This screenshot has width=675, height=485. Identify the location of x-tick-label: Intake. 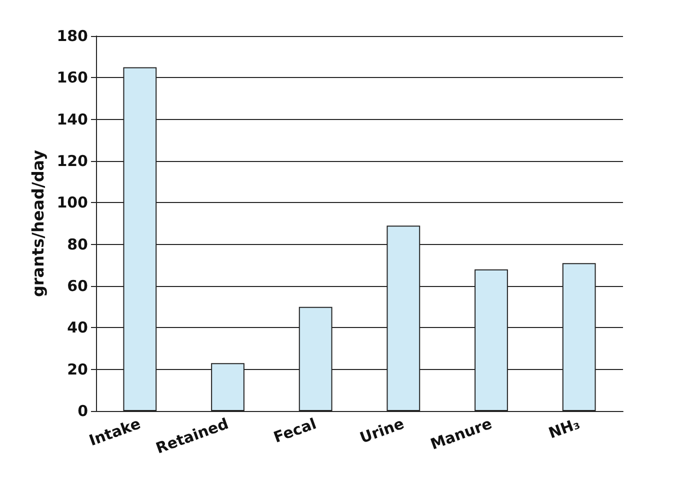
(114, 432).